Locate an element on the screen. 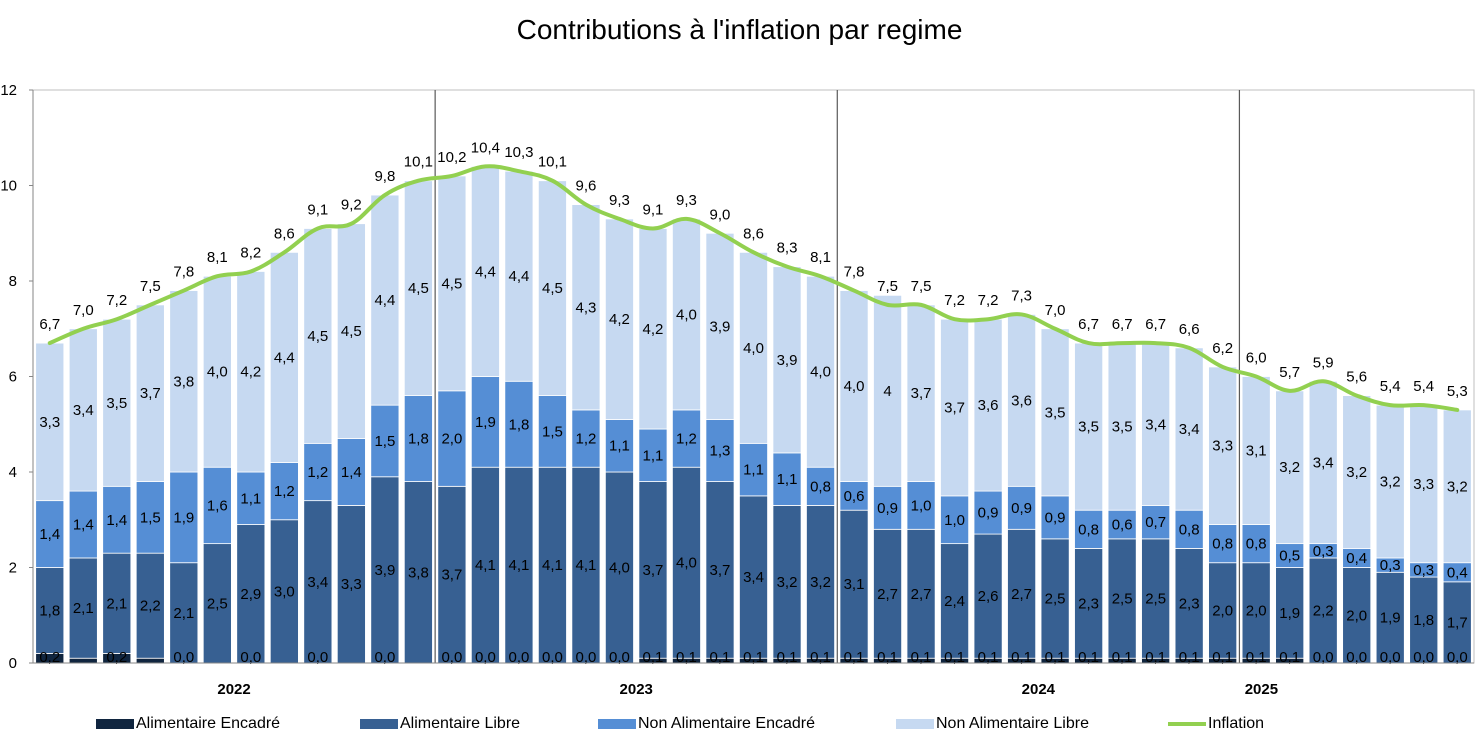 The image size is (1479, 736). bar-value-label: 4,5 is located at coordinates (552, 288).